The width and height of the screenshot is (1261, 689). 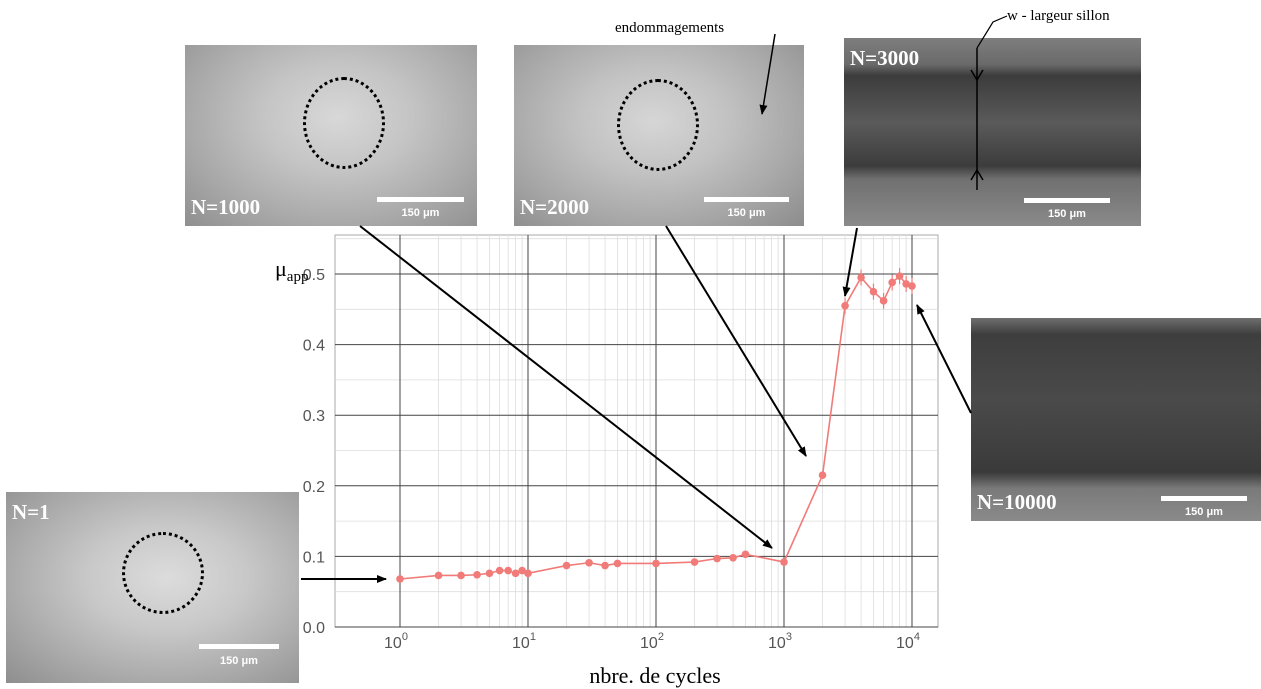 What do you see at coordinates (281, 268) in the screenshot?
I see `y-axis-label-main: μ` at bounding box center [281, 268].